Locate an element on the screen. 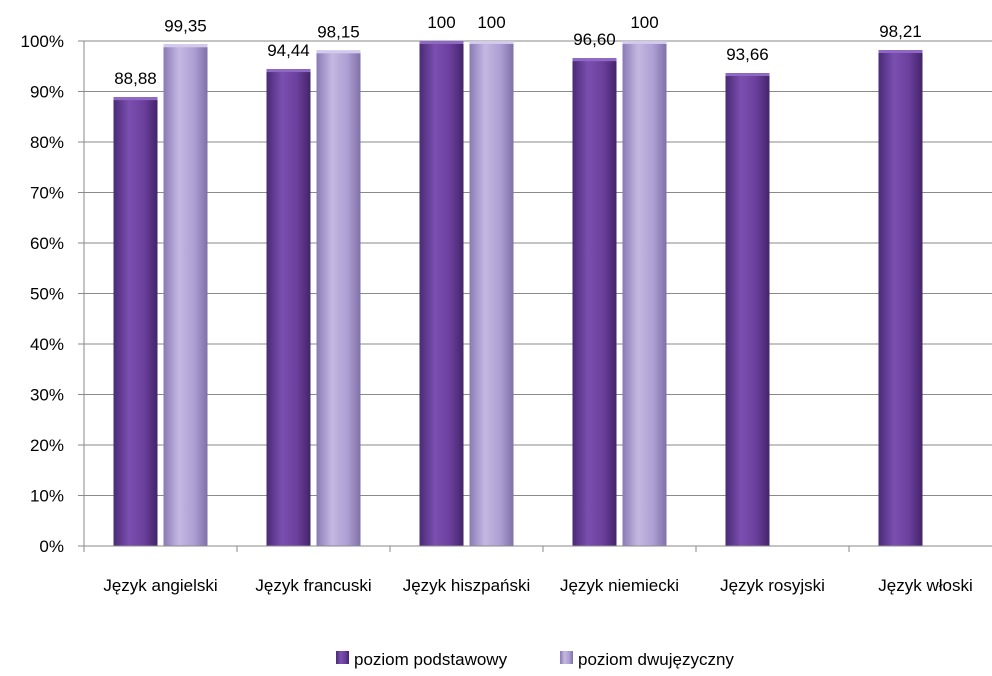  y-tick-label: 90% is located at coordinates (47, 92).